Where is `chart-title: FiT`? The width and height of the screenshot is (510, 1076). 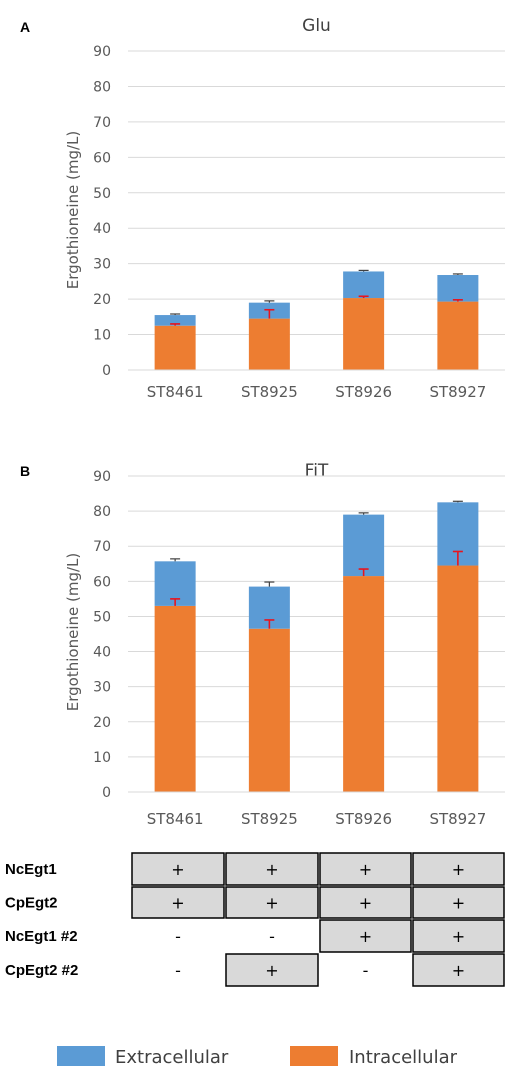 chart-title: FiT is located at coordinates (317, 471).